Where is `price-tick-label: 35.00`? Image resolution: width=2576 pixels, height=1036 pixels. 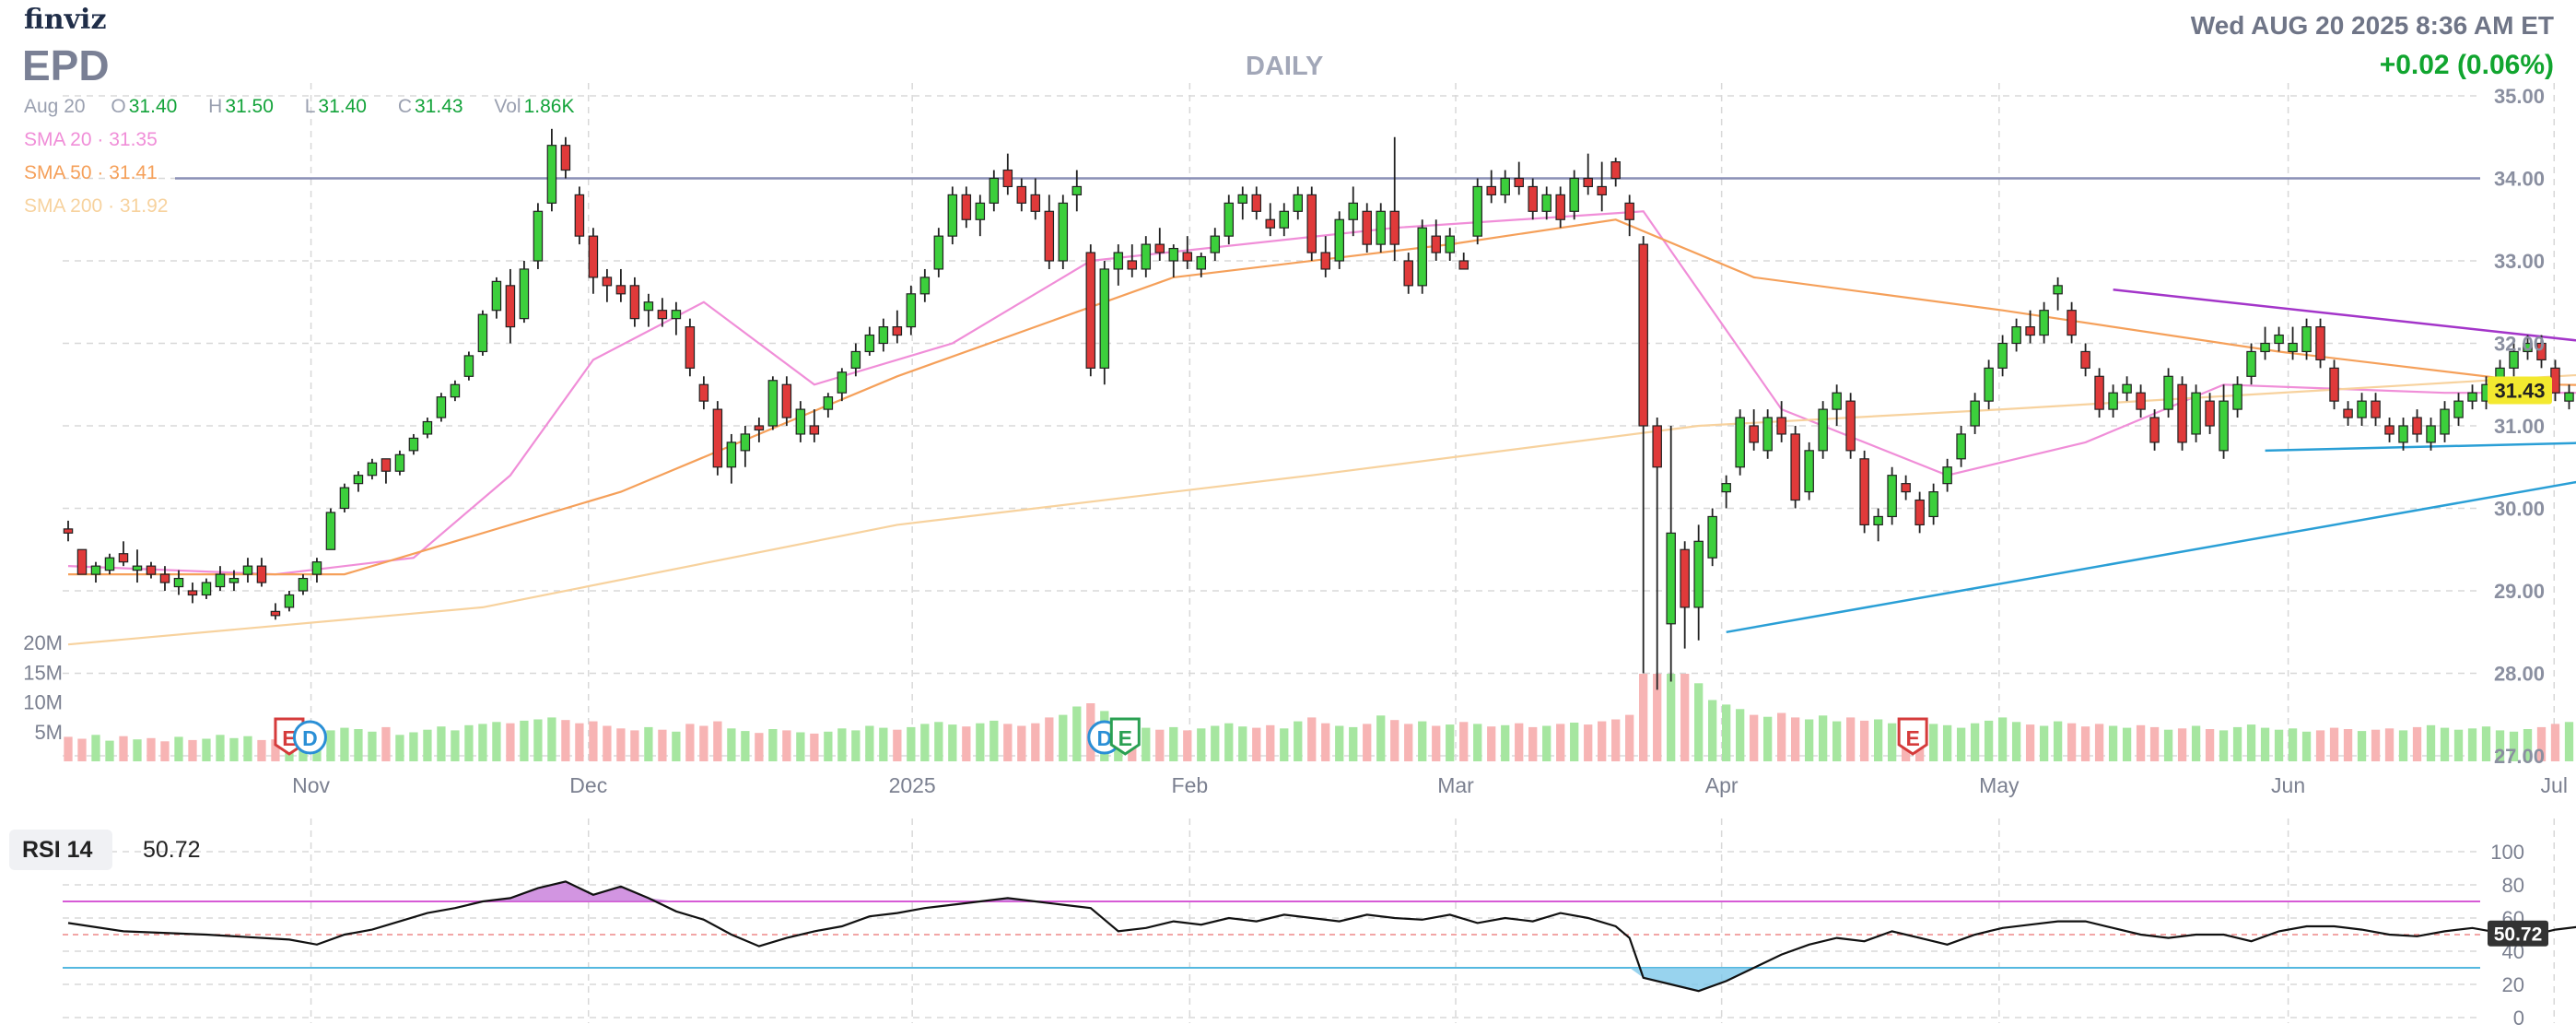 price-tick-label: 35.00 is located at coordinates (2519, 97).